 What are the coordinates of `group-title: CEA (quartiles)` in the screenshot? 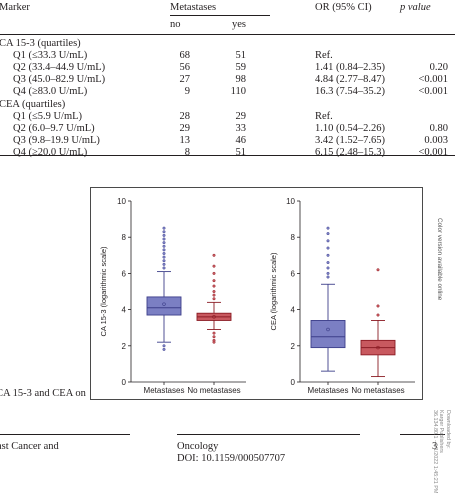 It's located at (33, 104).